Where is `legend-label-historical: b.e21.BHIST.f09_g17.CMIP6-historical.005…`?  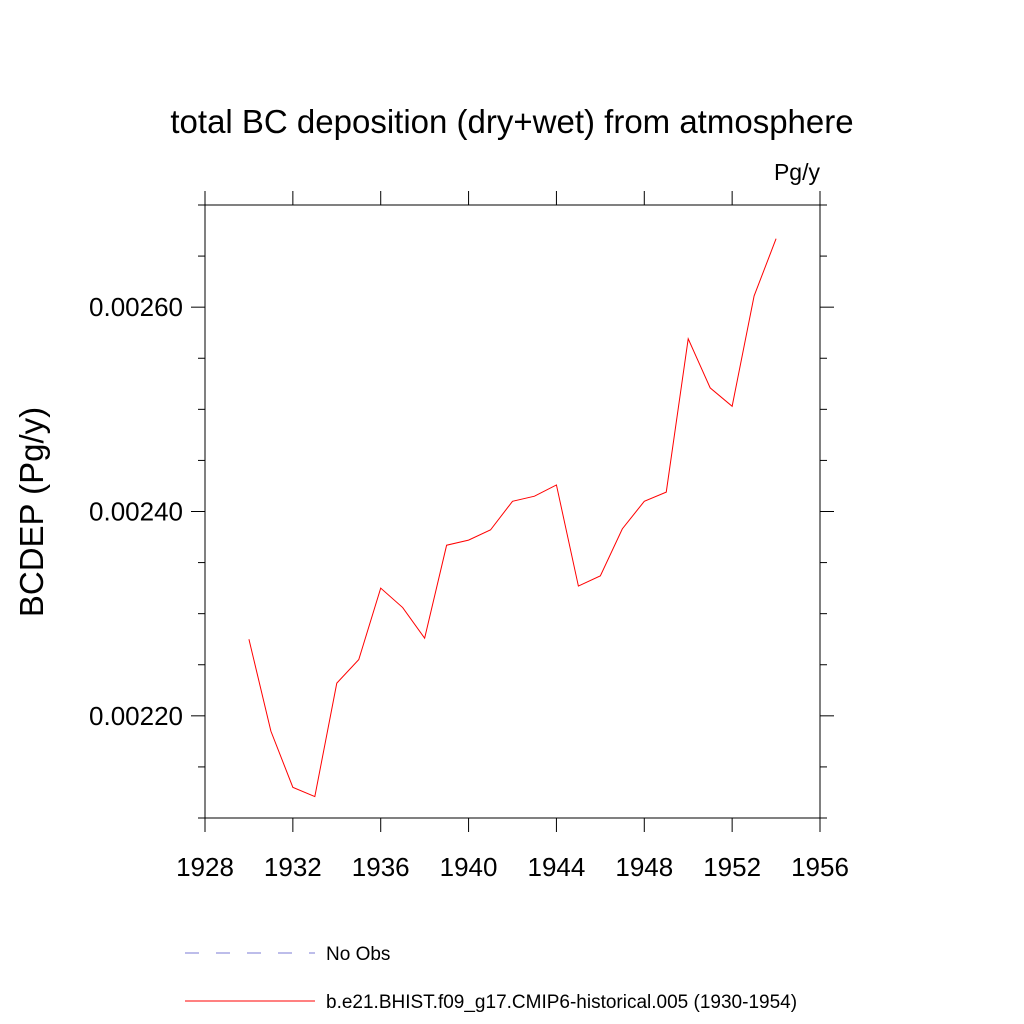
legend-label-historical: b.e21.BHIST.f09_g17.CMIP6-historical.005… is located at coordinates (561, 1002).